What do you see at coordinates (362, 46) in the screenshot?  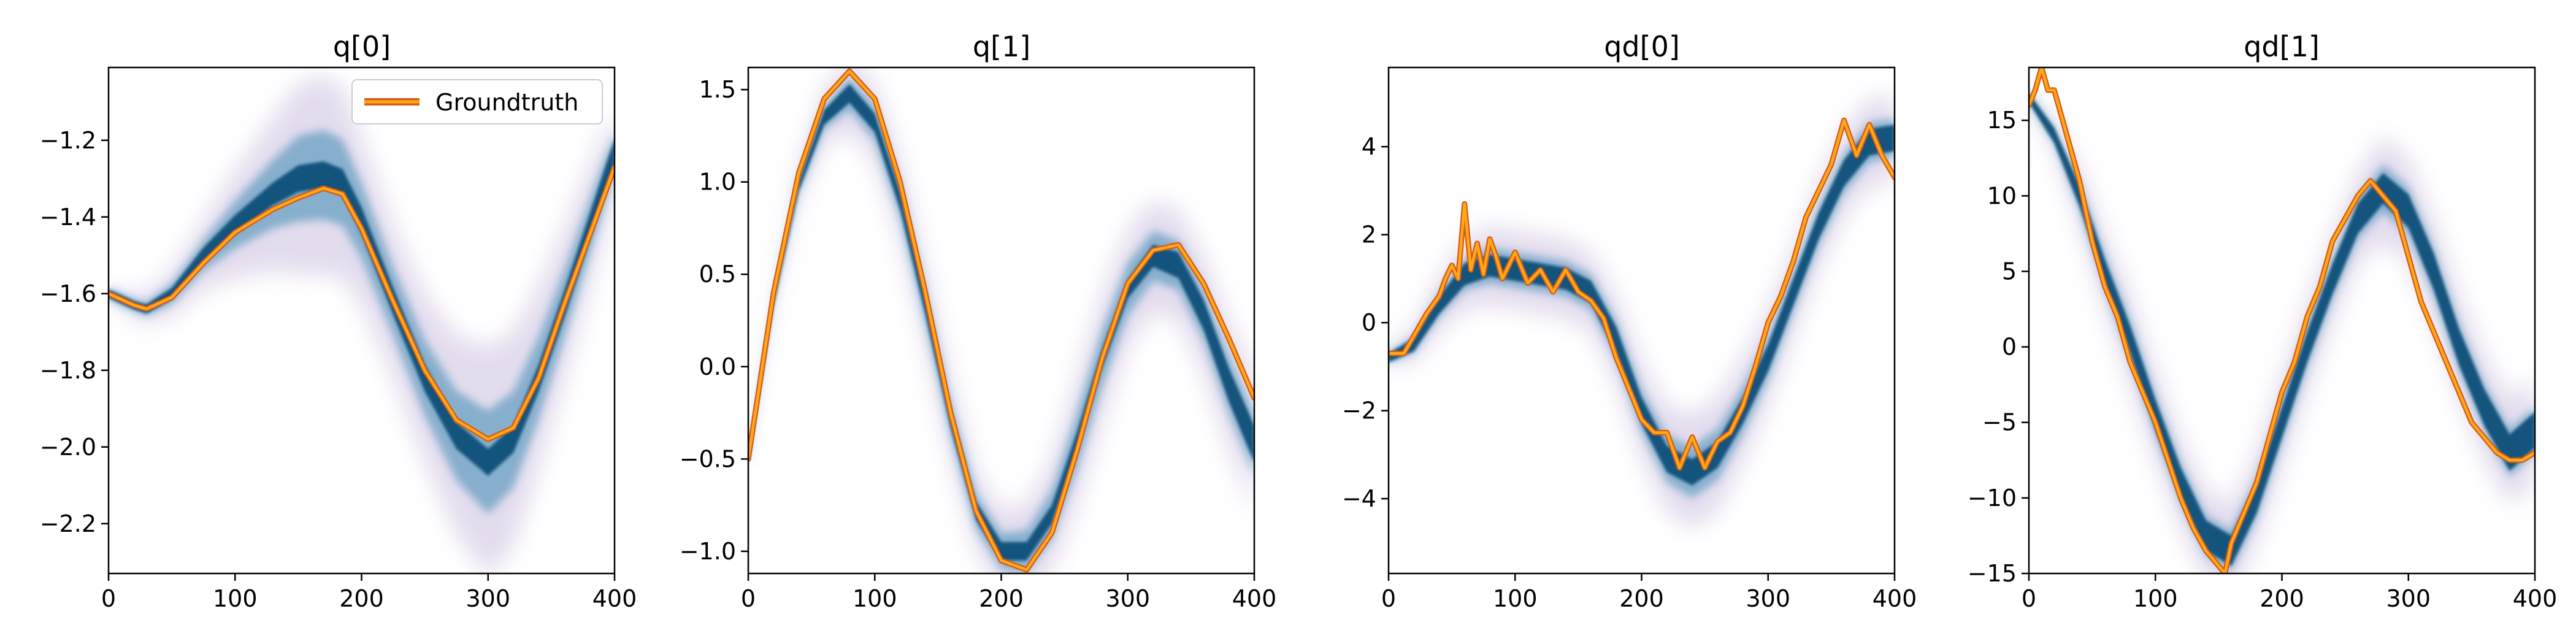 I see `subplot-title: q[0]` at bounding box center [362, 46].